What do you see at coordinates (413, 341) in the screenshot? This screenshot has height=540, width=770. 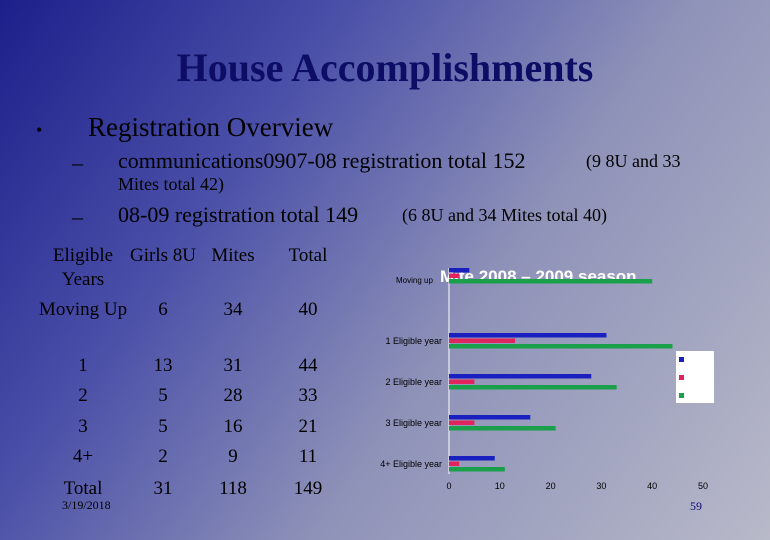 I see `category-label-1: 1 Eligible year` at bounding box center [413, 341].